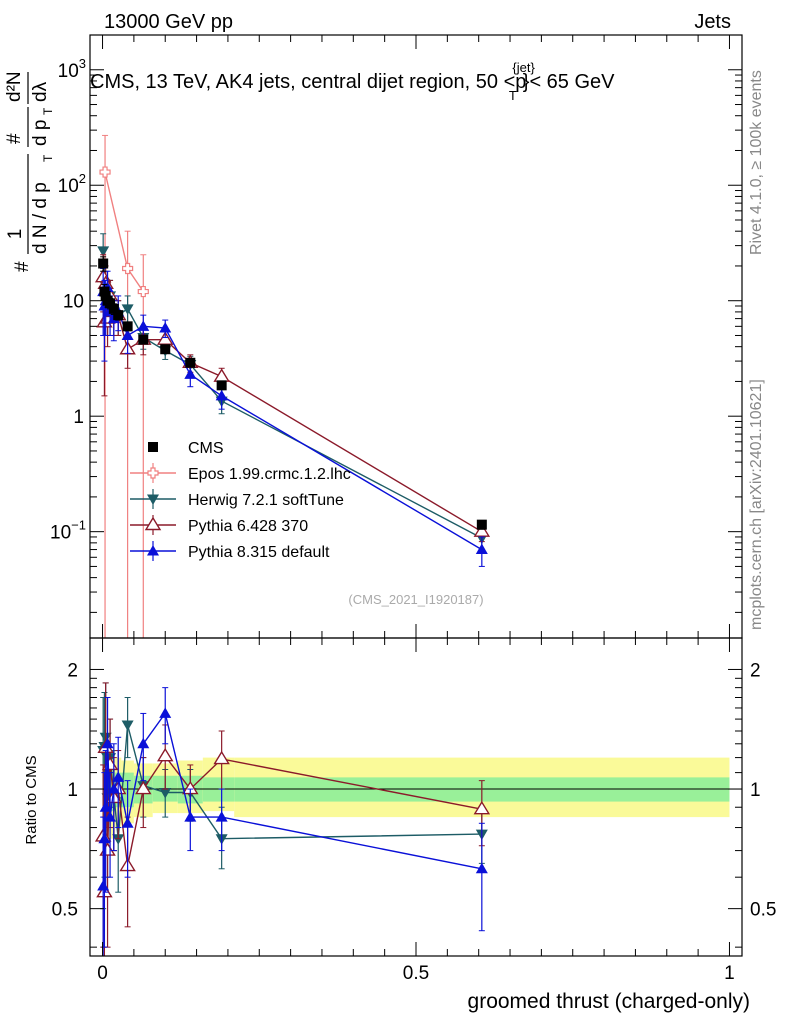  What do you see at coordinates (755, 670) in the screenshot?
I see `ratio-y-tick-label-right: 2` at bounding box center [755, 670].